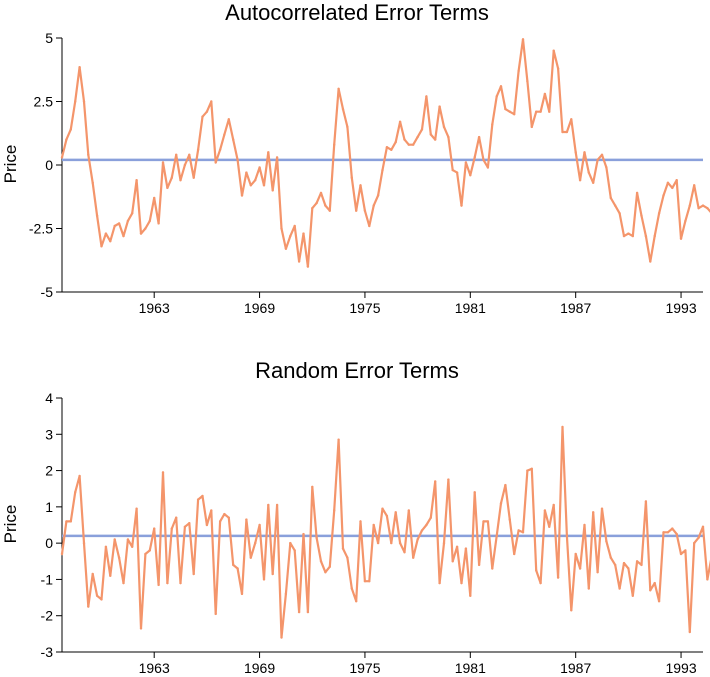 The width and height of the screenshot is (710, 677). I want to click on y-tick-label: 4, so click(49, 398).